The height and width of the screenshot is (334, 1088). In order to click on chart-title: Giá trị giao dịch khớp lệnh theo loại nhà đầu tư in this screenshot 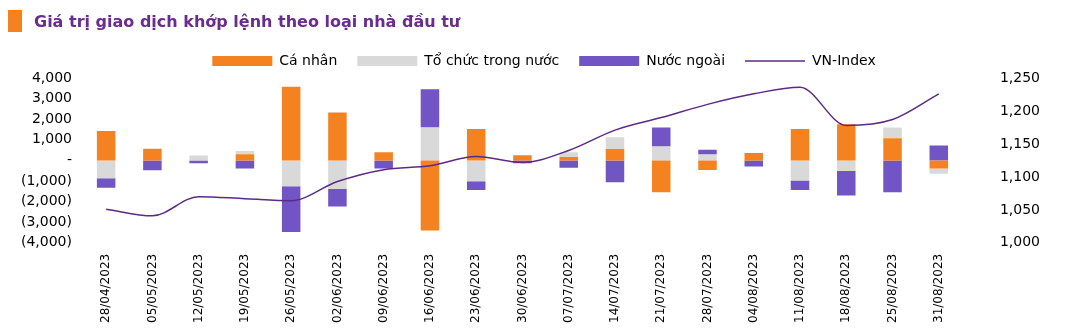, I will do `click(247, 21)`.